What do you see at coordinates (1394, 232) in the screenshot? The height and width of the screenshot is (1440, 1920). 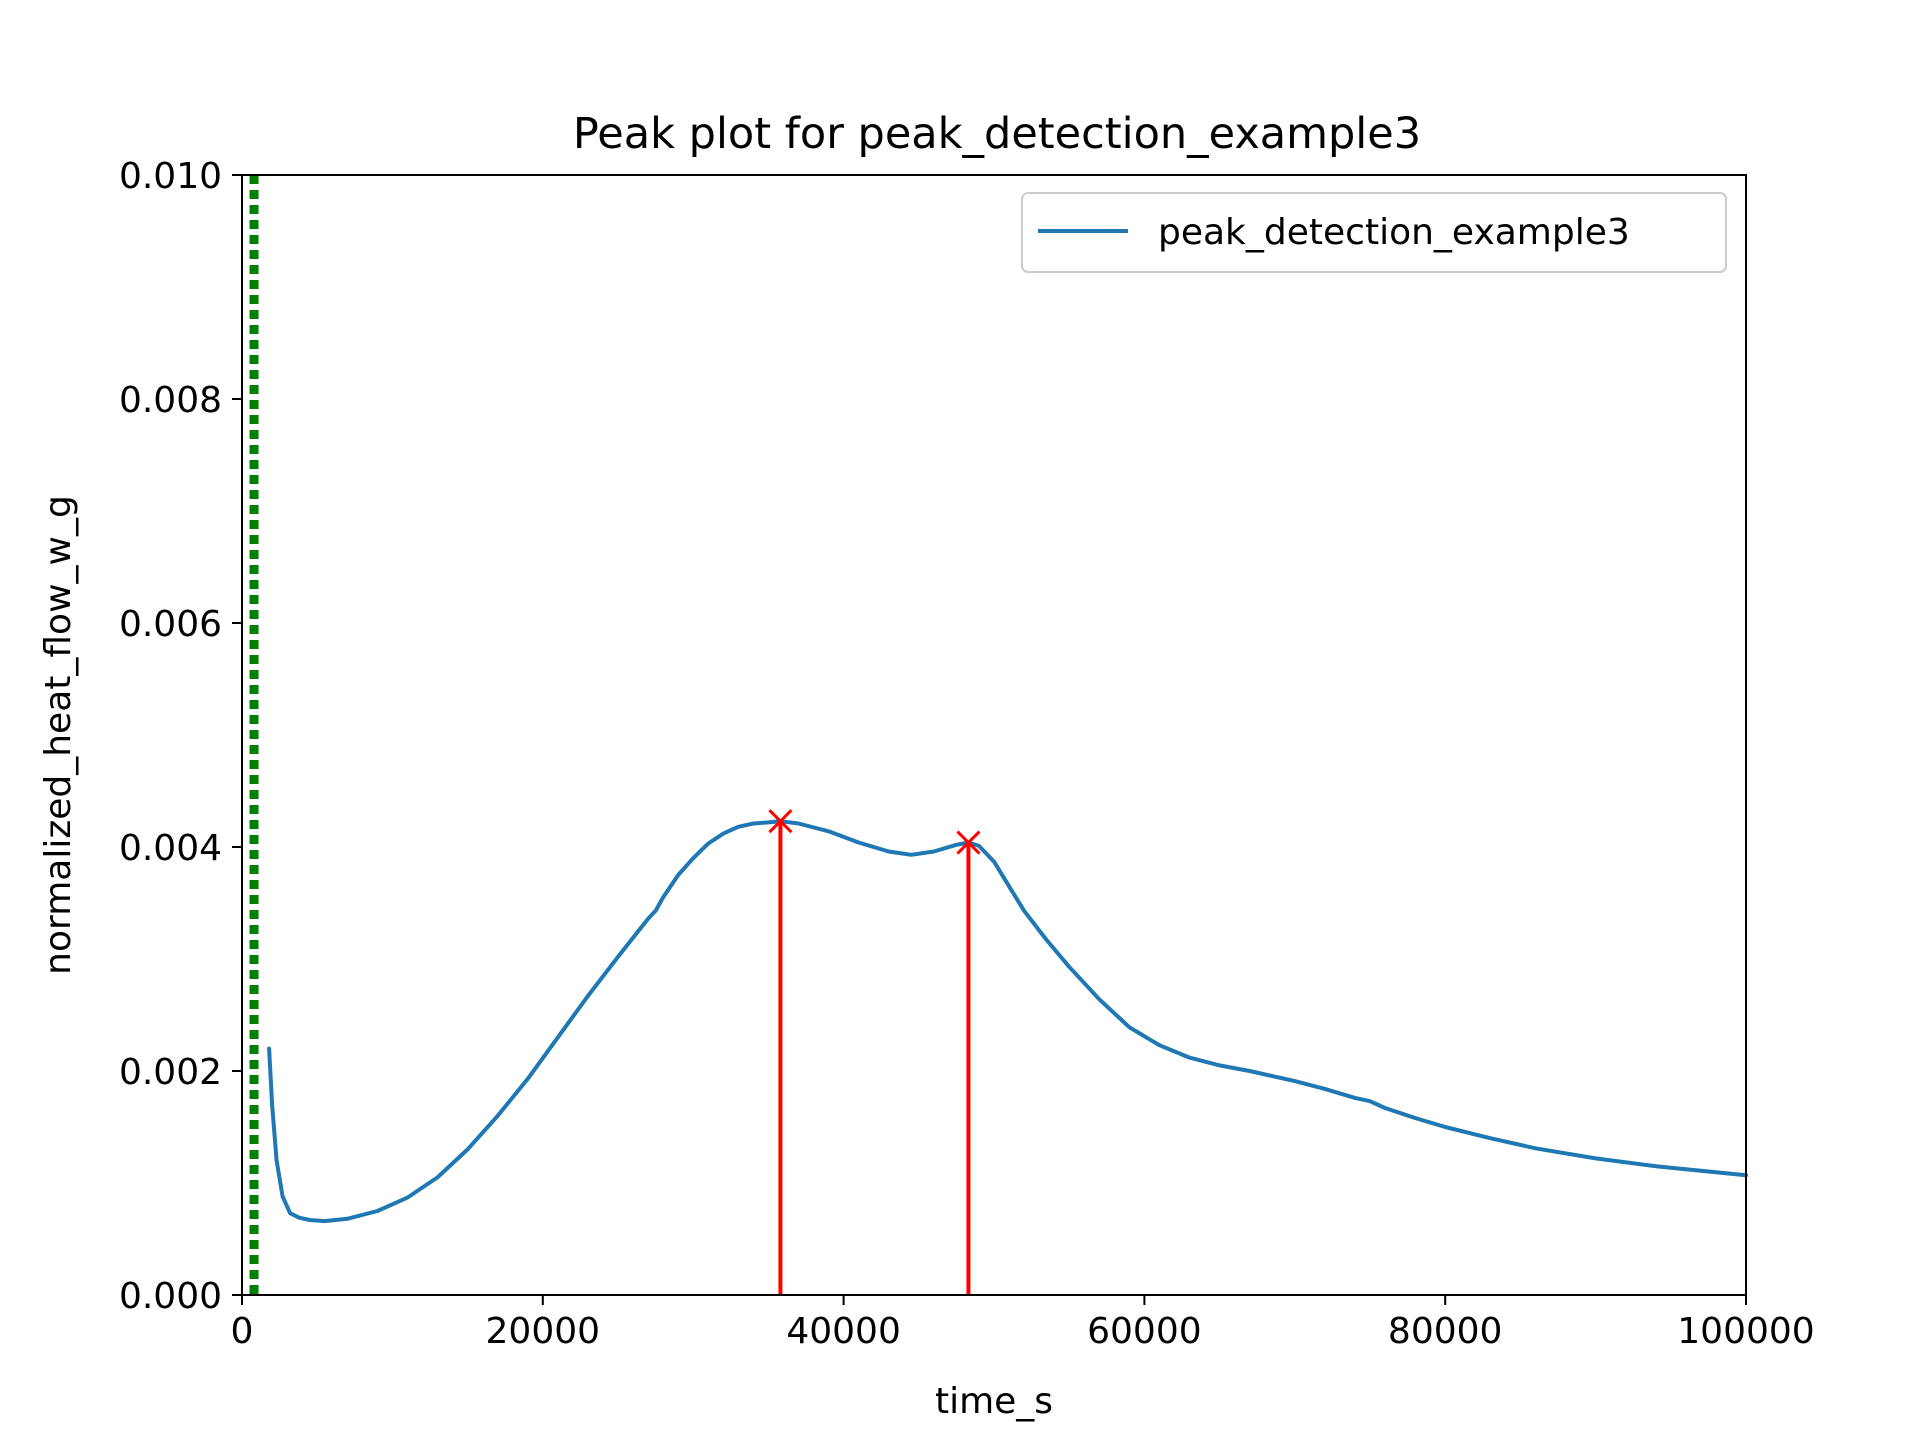 I see `legend-entry-label: peak_detection_example3` at bounding box center [1394, 232].